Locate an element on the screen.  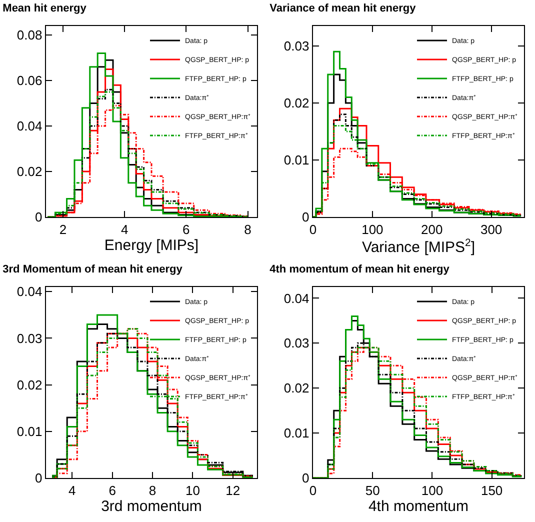
x-tick-label: 2 is located at coordinates (63, 229).